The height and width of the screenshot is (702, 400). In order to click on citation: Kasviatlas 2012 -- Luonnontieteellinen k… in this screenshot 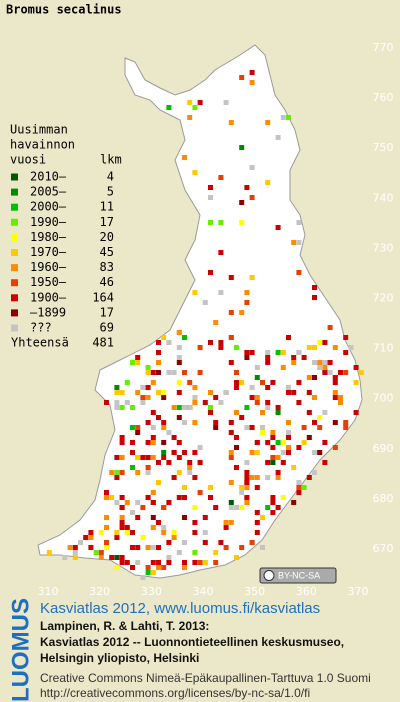, I will do `click(192, 642)`.